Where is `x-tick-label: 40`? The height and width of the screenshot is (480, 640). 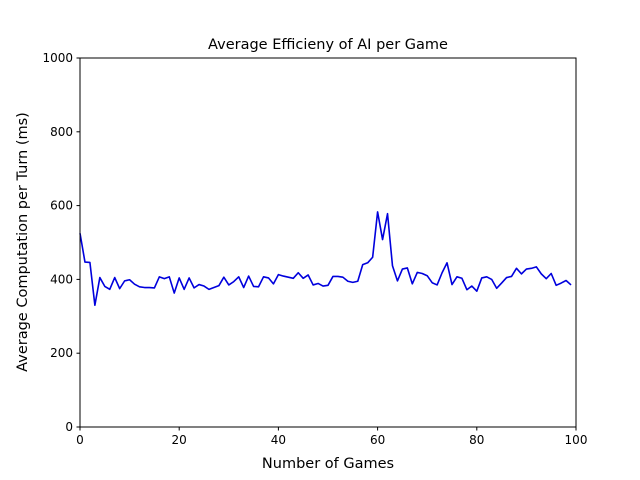
x-tick-label: 40 is located at coordinates (278, 440).